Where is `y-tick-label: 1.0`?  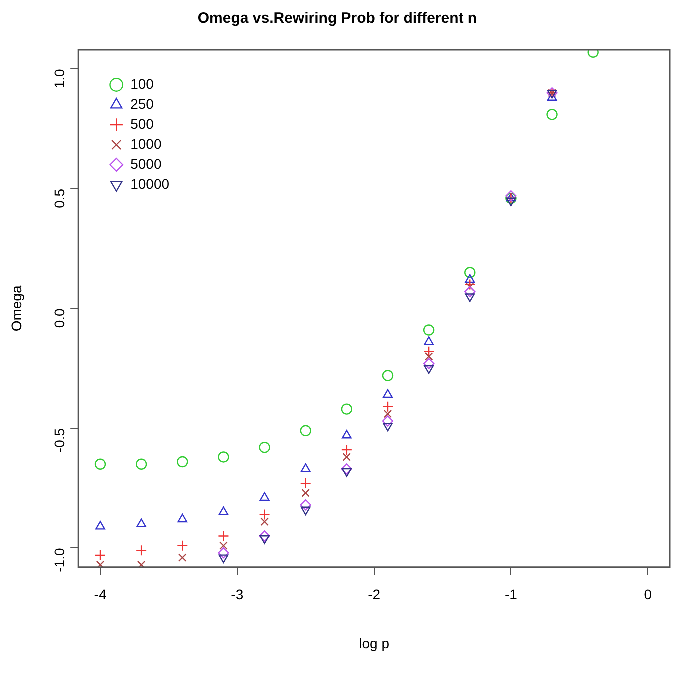 y-tick-label: 1.0 is located at coordinates (59, 78).